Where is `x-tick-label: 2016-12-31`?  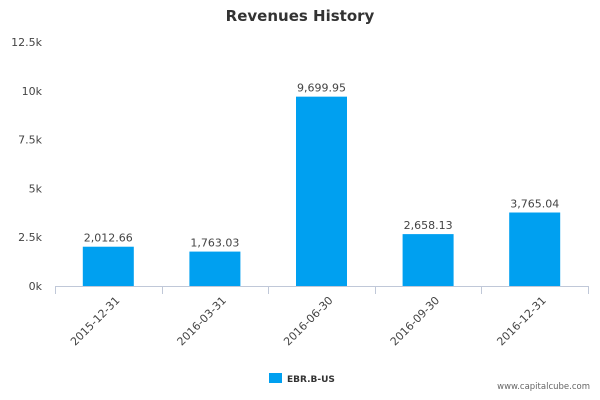 x-tick-label: 2016-12-31 is located at coordinates (521, 321).